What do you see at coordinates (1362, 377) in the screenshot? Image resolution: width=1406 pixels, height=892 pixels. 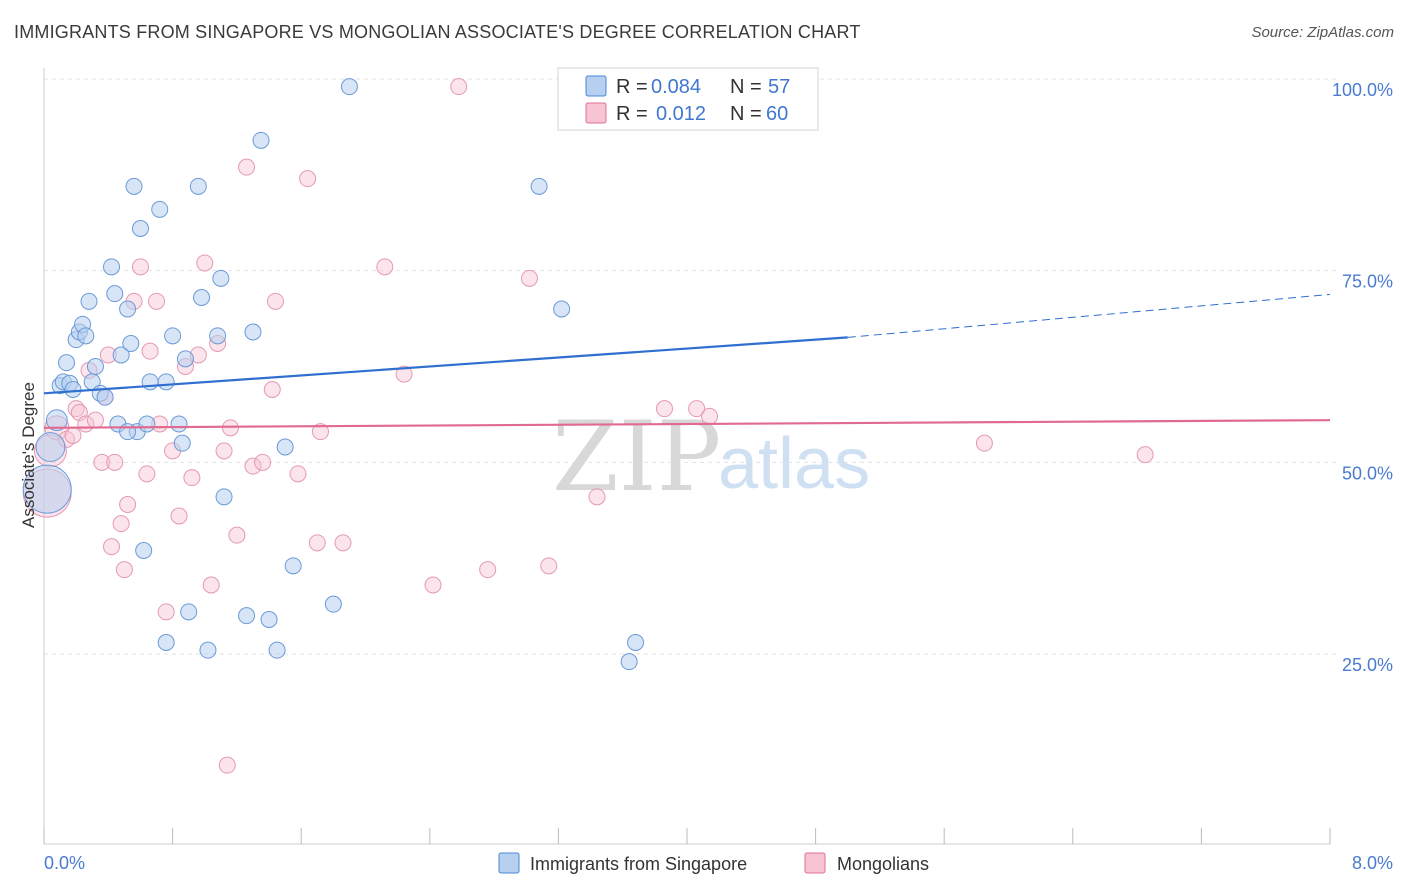 I see `y-tick-labels: 25.0% 50.0% 75.0% 100.0%` at bounding box center [1362, 377].